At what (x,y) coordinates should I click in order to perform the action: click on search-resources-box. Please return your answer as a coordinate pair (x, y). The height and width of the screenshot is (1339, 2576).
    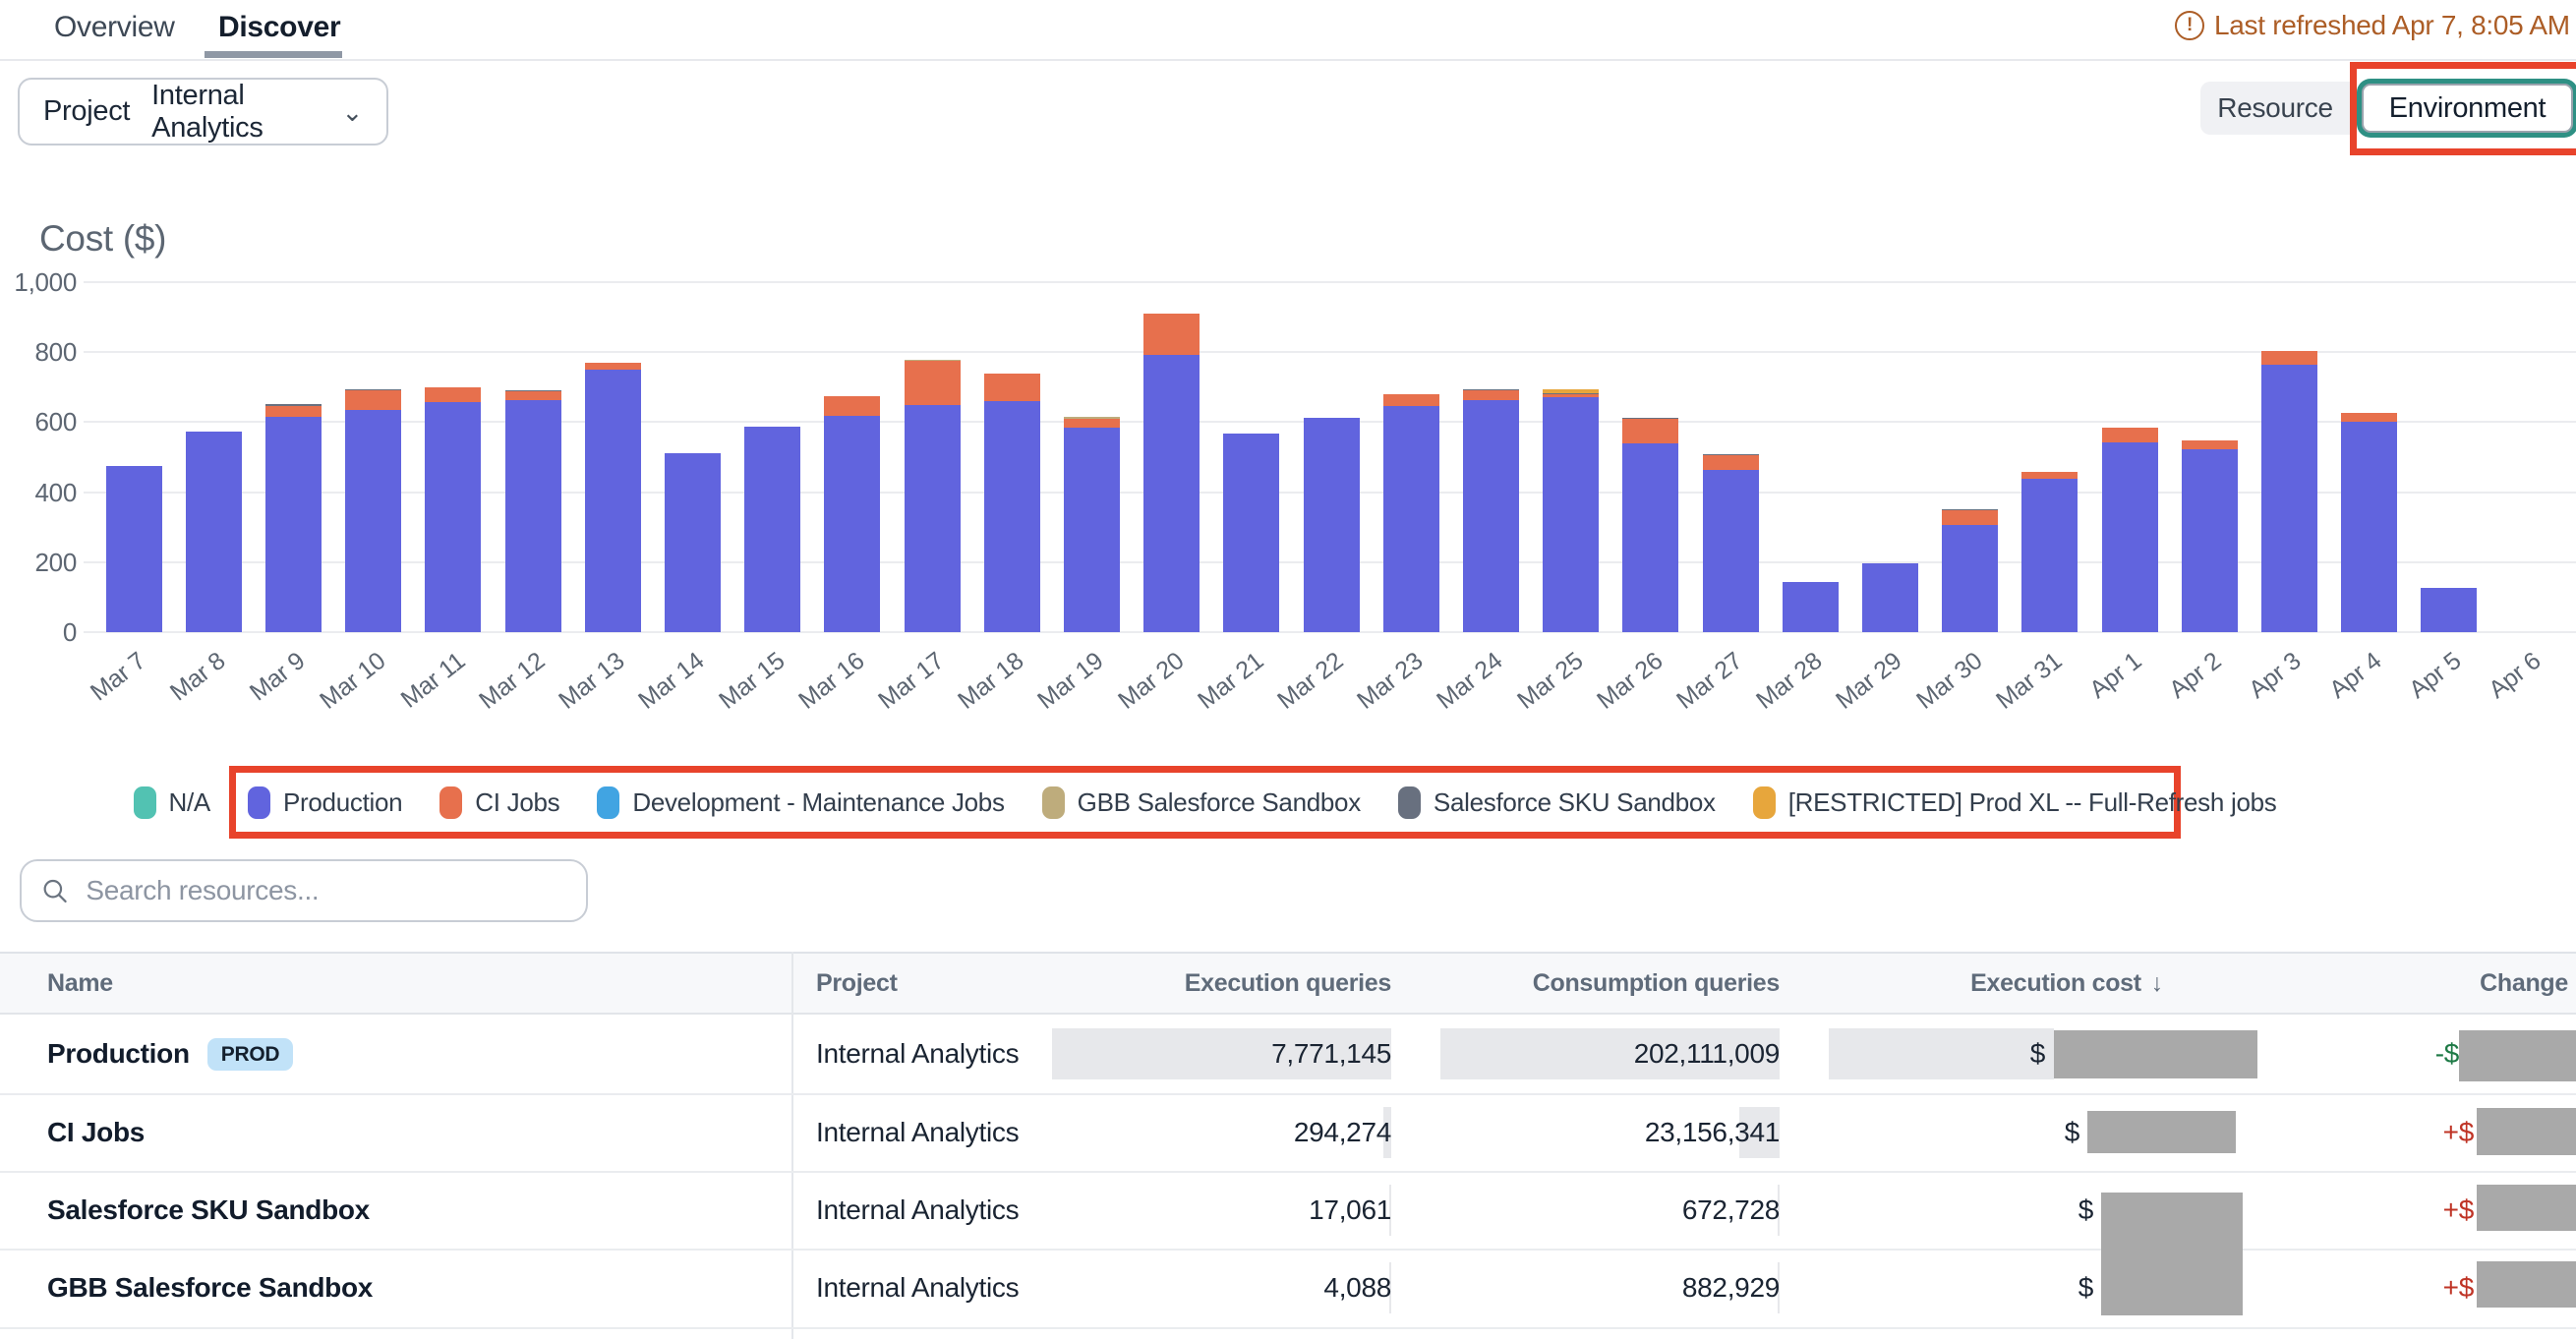
    Looking at the image, I should click on (304, 890).